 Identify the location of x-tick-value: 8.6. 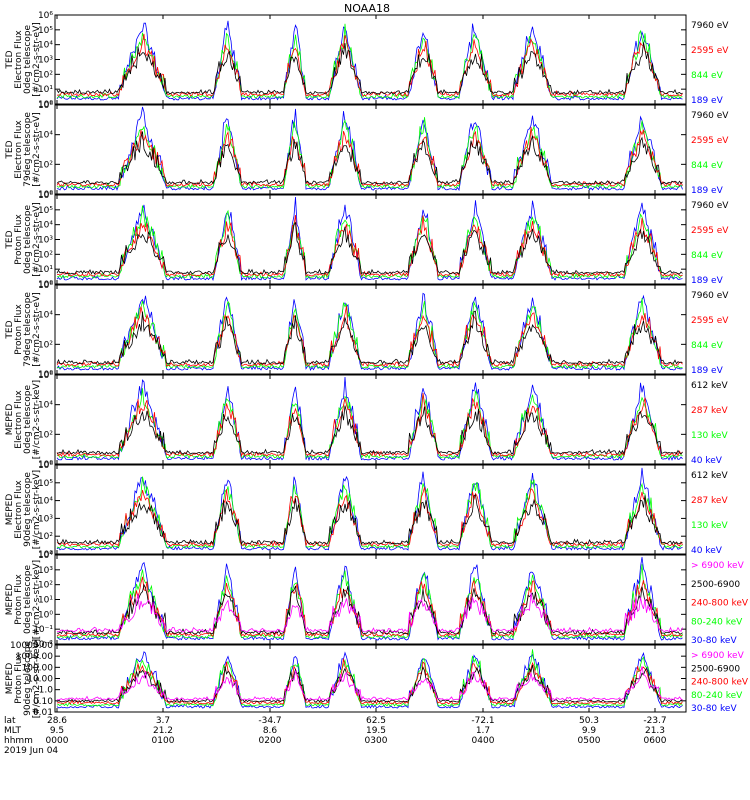
(270, 731).